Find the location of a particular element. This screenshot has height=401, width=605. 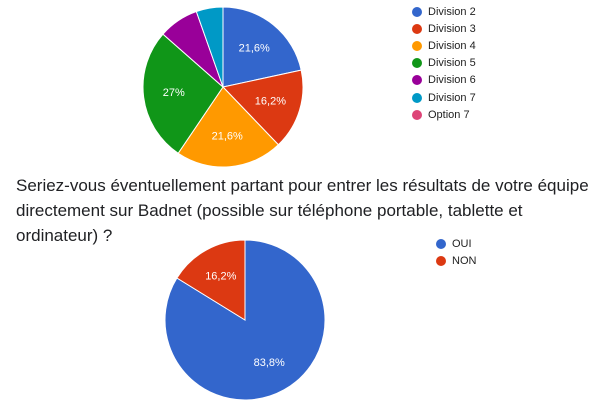

legend-item-division-5: Division 5 is located at coordinates (444, 63).